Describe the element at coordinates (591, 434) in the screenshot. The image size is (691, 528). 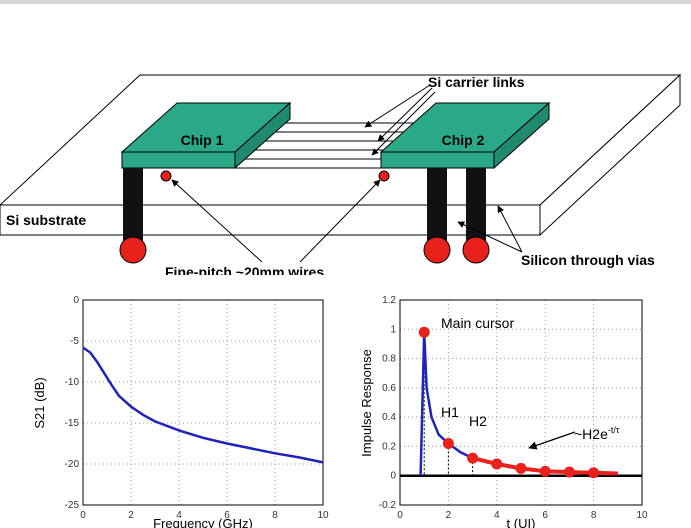
I see `decay-base: ~H2e` at that location.